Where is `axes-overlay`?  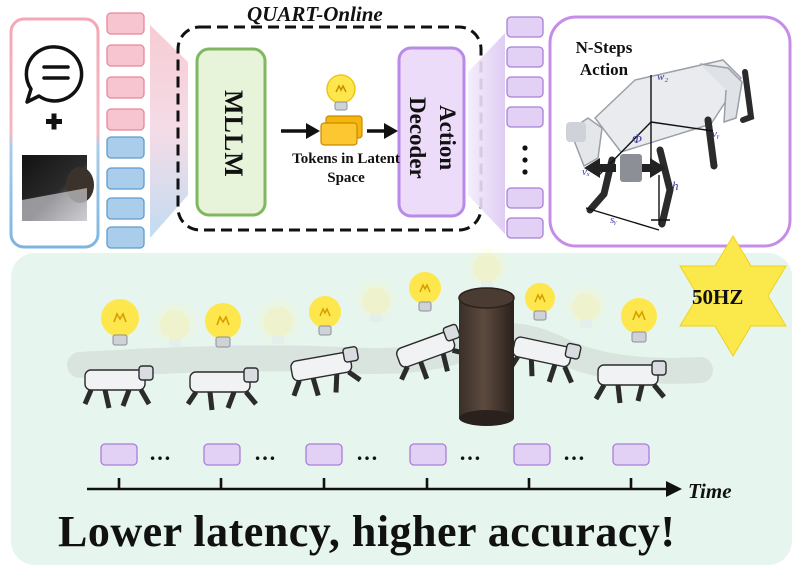
axes-overlay is located at coordinates (649, 153).